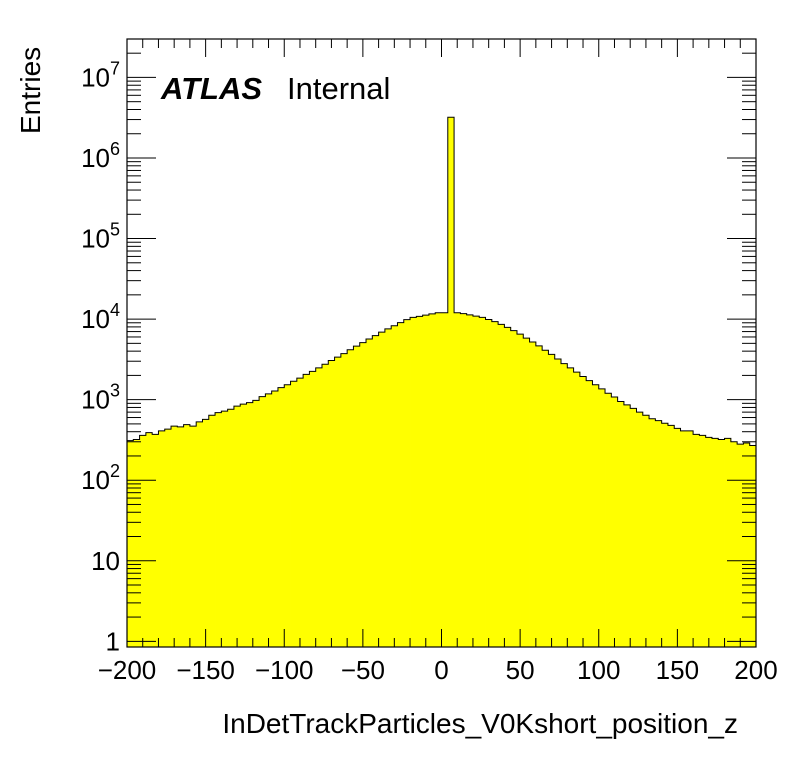 The image size is (796, 772). What do you see at coordinates (30, 90) in the screenshot?
I see `y-axis-label: Entries` at bounding box center [30, 90].